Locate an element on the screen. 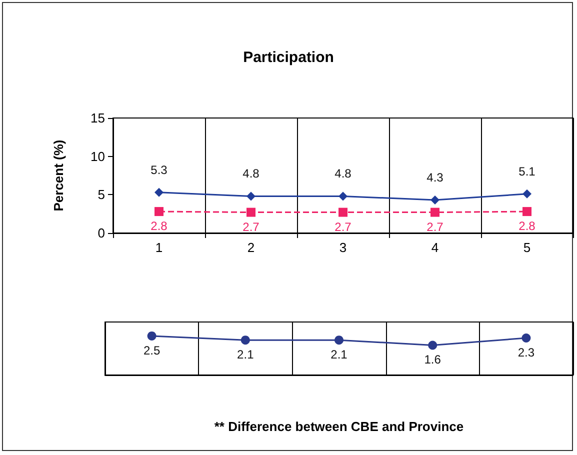 This screenshot has width=577, height=455. x-tick-label: 1 is located at coordinates (159, 247).